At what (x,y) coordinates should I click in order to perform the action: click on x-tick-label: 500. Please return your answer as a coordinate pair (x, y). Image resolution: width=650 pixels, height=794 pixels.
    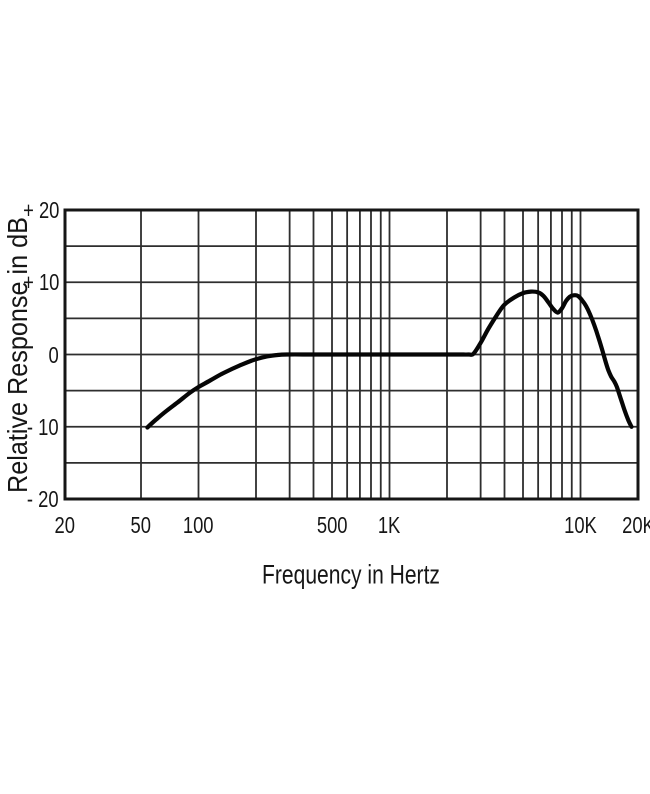
    Looking at the image, I should click on (332, 525).